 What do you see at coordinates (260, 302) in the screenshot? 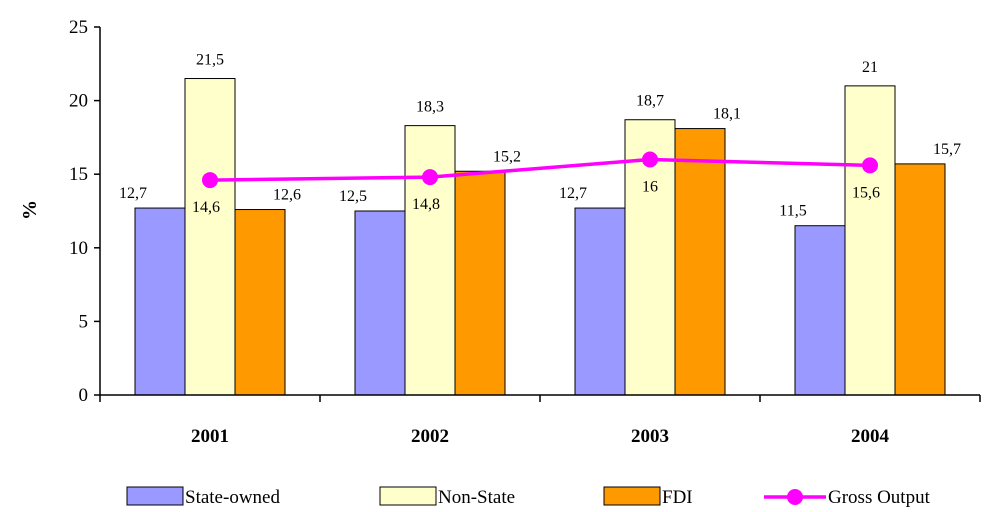
I see `bar-fdi-2001` at bounding box center [260, 302].